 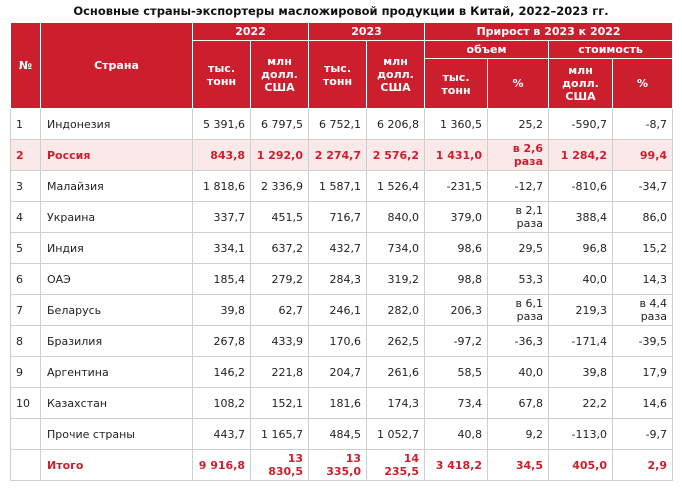 I want to click on country: Малайзия, so click(x=116, y=186).